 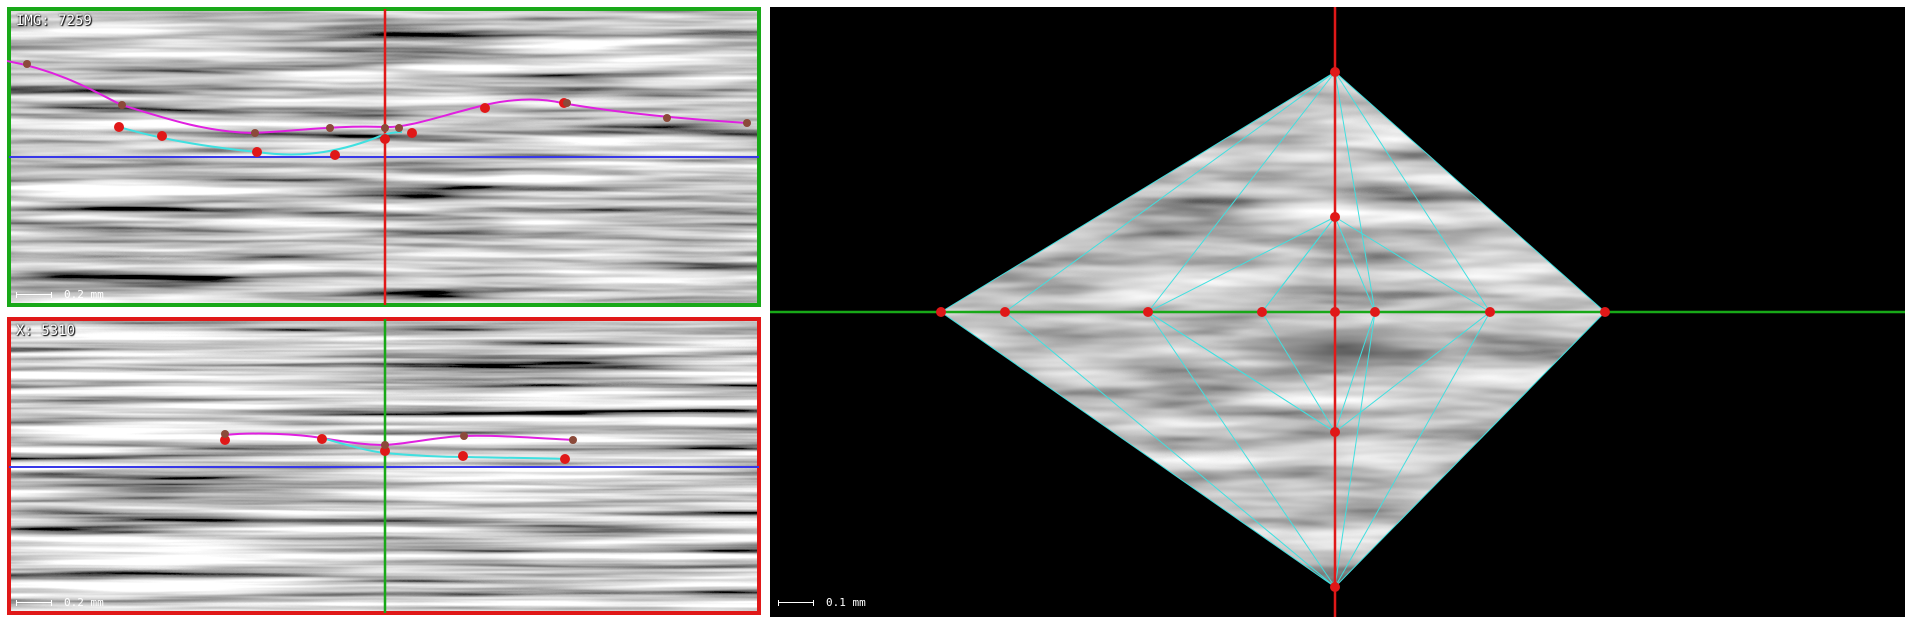 What do you see at coordinates (822, 602) in the screenshot?
I see `scale-bar: 0.1 mm` at bounding box center [822, 602].